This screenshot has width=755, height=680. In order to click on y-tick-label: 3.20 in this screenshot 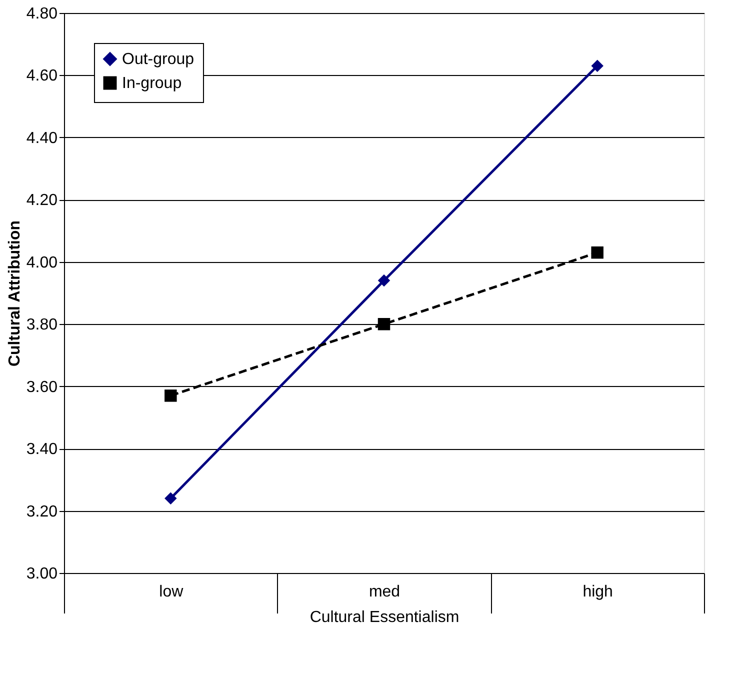, I will do `click(42, 511)`.